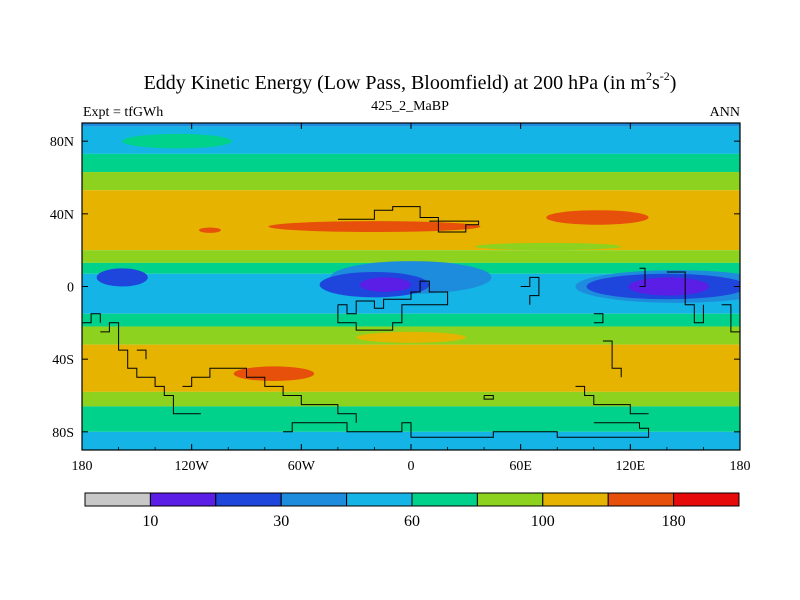  Describe the element at coordinates (150, 521) in the screenshot. I see `colorbar-label-0: 10` at that location.